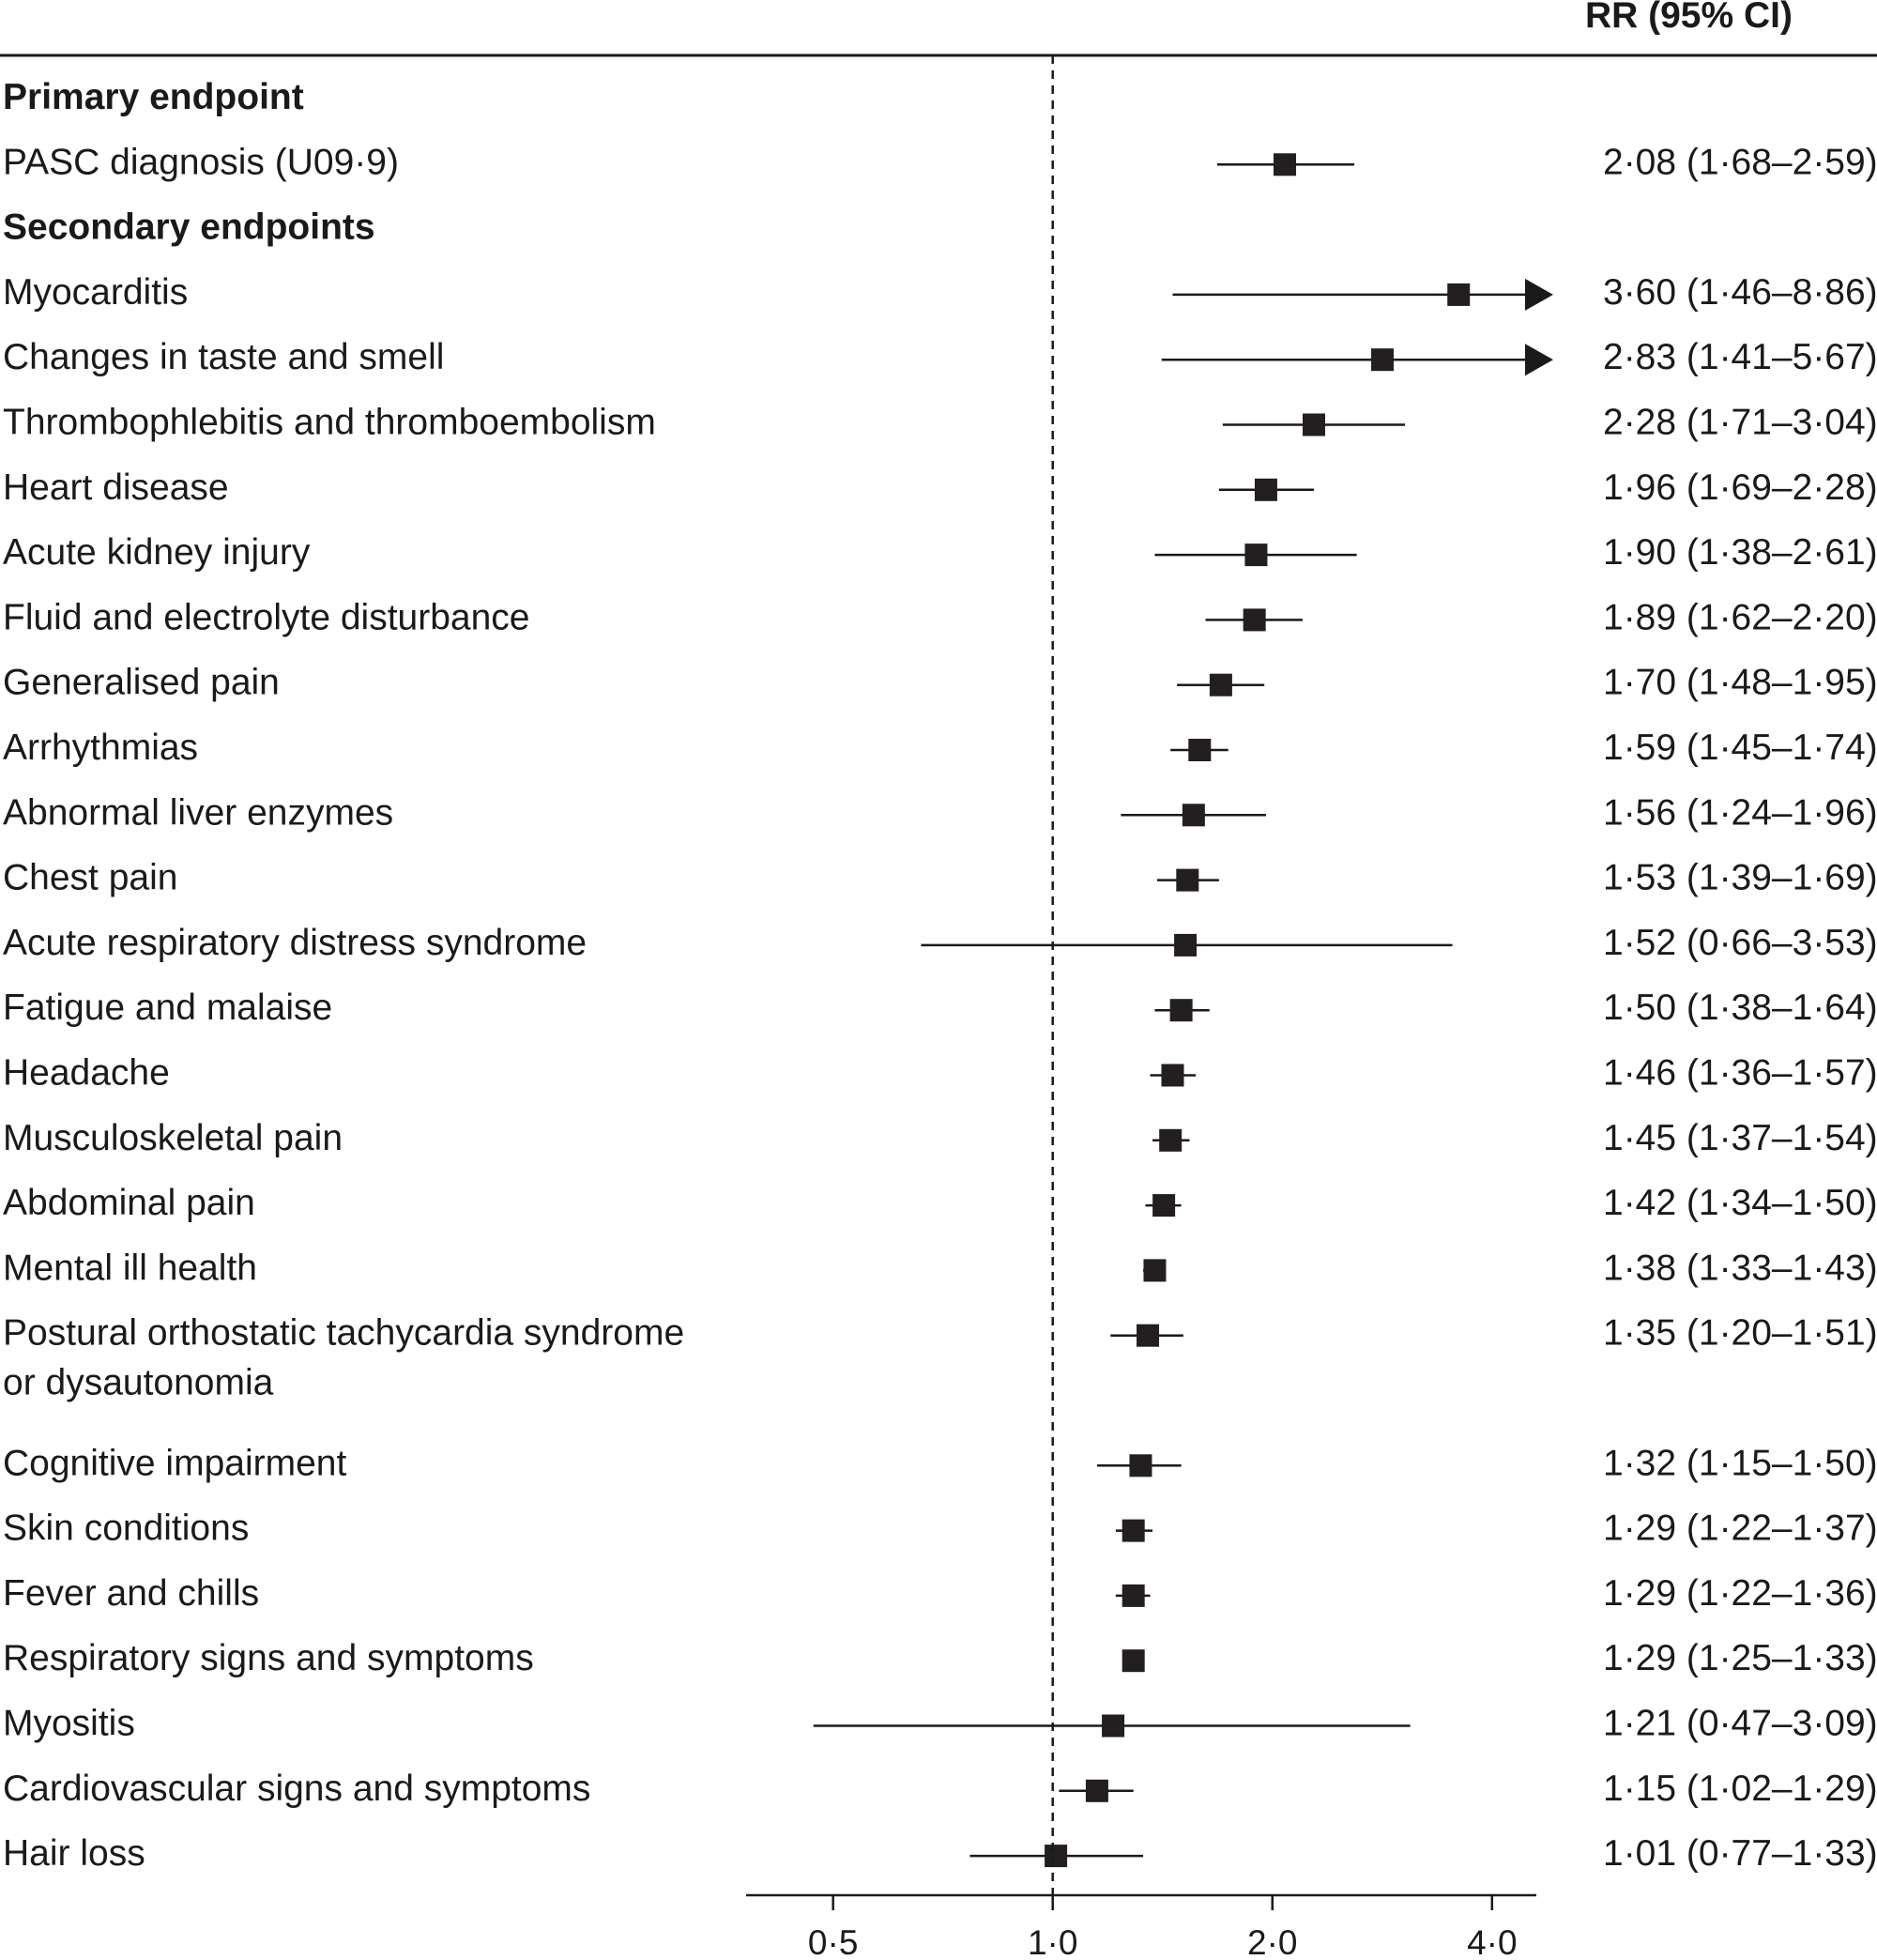 The width and height of the screenshot is (1877, 1960). Describe the element at coordinates (131, 1593) in the screenshot. I see `endpoint-label: Fever and chills` at that location.